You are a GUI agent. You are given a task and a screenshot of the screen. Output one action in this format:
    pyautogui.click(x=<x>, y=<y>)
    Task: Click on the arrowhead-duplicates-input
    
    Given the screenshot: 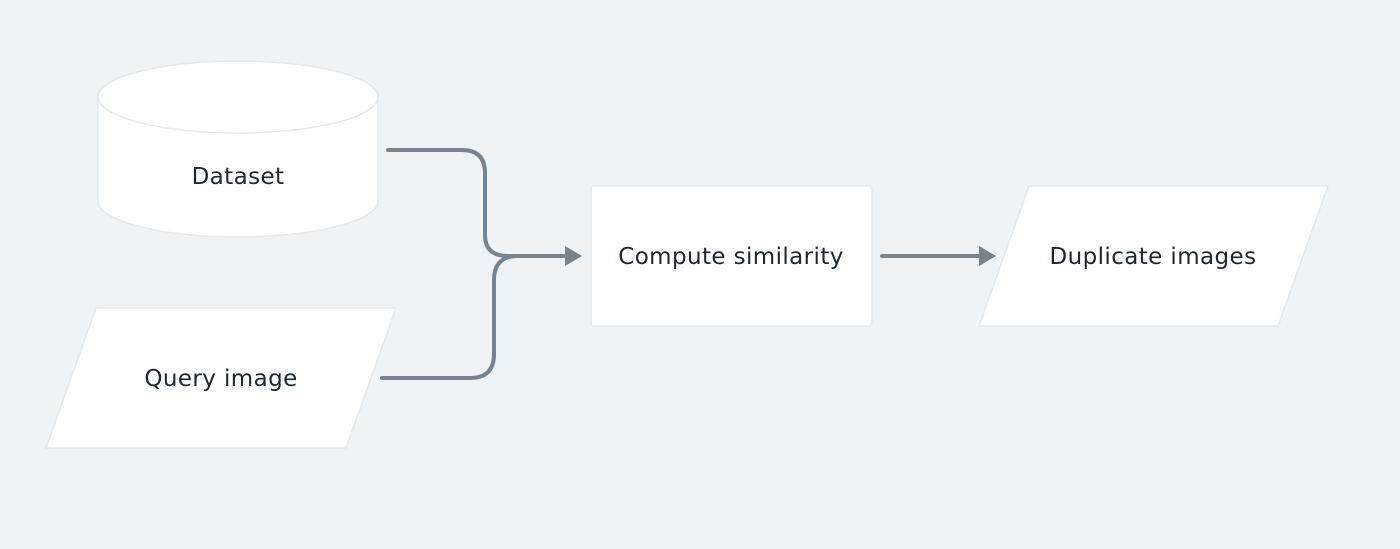 What is the action you would take?
    pyautogui.click(x=987, y=256)
    